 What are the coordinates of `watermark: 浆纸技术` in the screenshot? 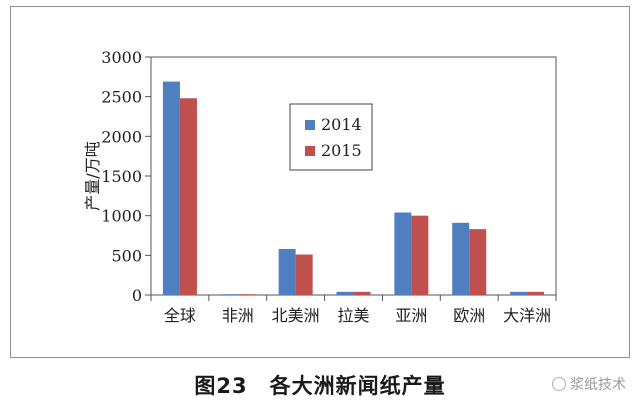 It's located at (589, 384).